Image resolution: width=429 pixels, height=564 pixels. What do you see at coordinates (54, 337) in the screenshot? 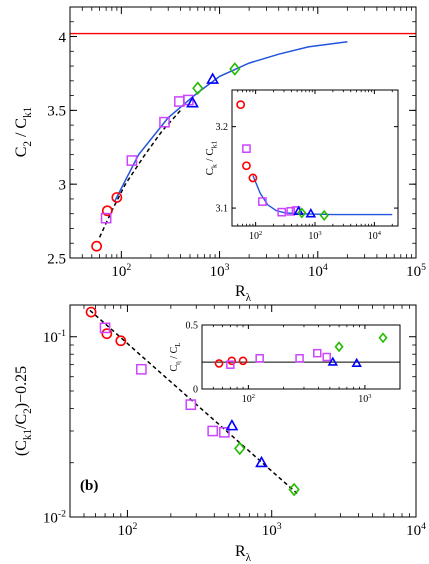
I see `y-tick-label: 10⁻¹` at bounding box center [54, 337].